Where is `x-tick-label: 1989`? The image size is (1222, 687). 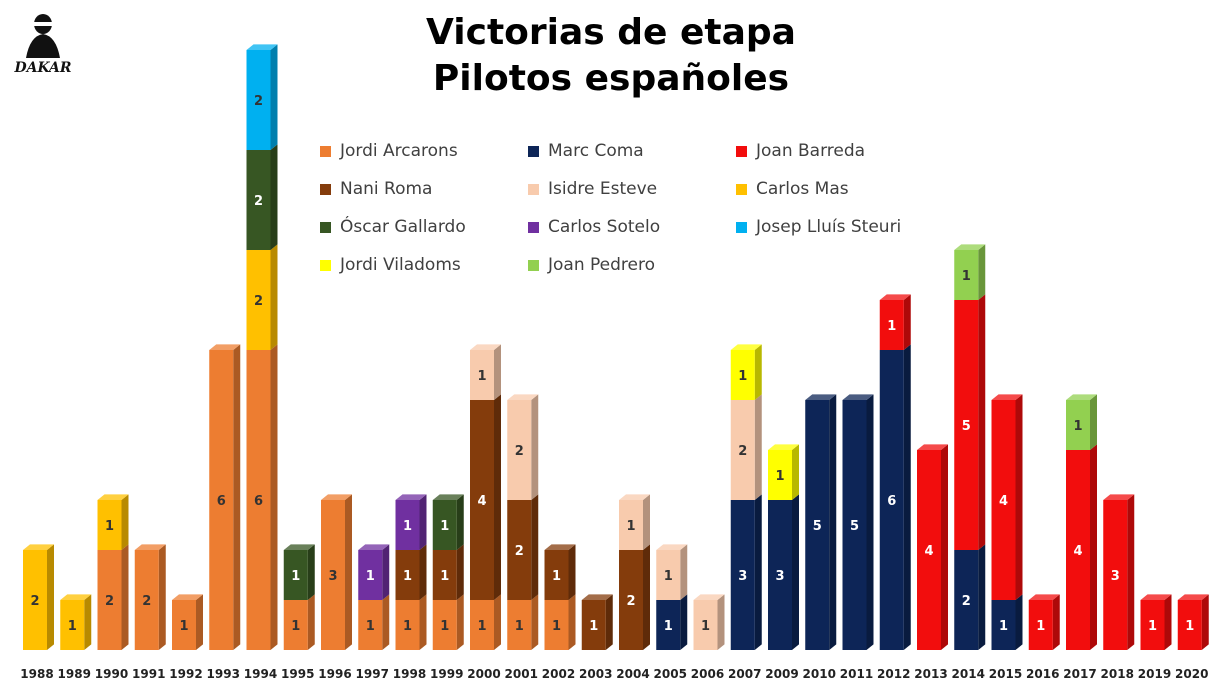 x-tick-label: 1989 is located at coordinates (74, 674).